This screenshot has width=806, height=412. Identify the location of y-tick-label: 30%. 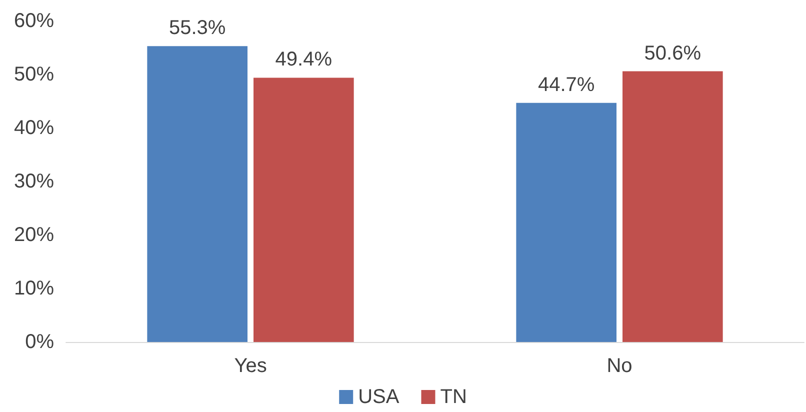
(34, 181).